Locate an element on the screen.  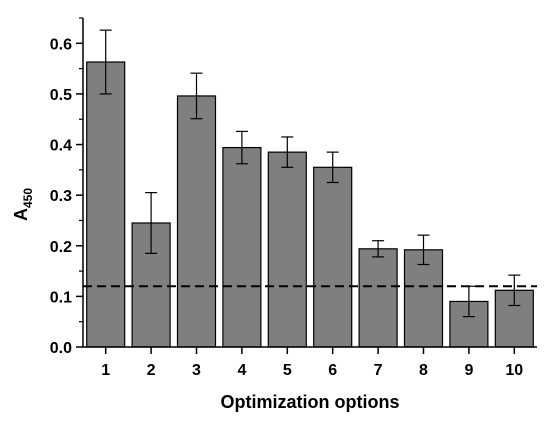
y-axis-title-subscript: 450 is located at coordinates (28, 198).